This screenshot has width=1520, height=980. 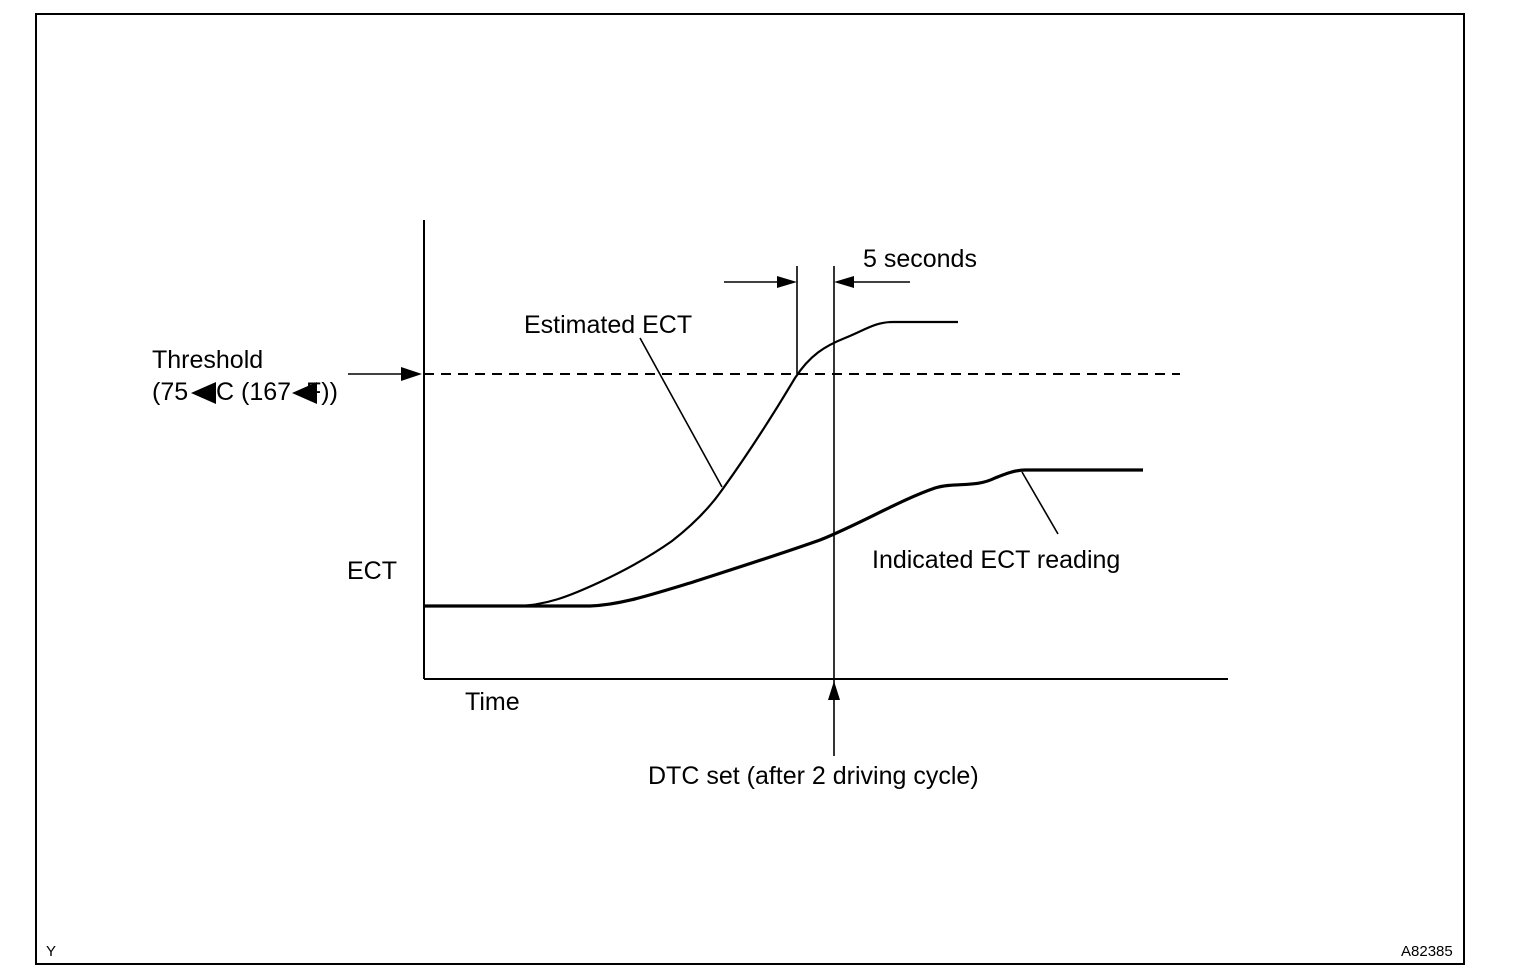 What do you see at coordinates (207, 360) in the screenshot?
I see `threshold-label: Threshold` at bounding box center [207, 360].